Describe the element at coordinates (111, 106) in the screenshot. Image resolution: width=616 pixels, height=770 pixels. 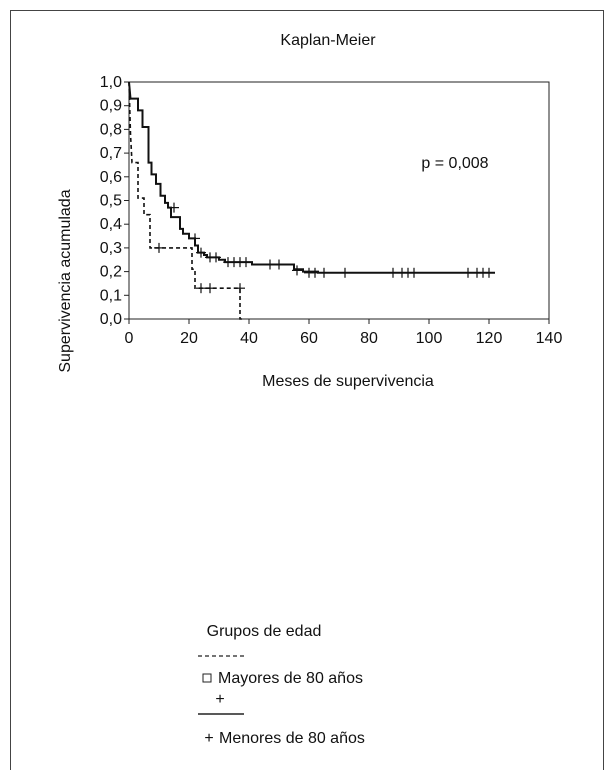
I see `y-tick-label: 0,9` at that location.